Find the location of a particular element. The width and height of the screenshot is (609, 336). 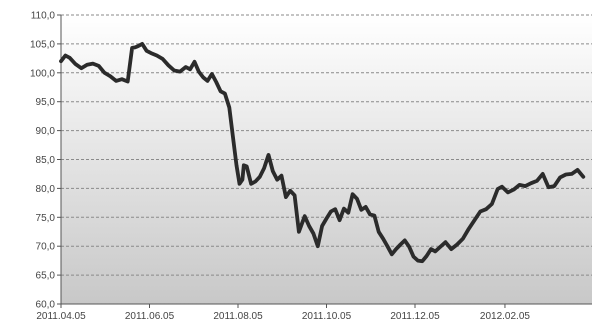

y-tick-label: 70,0 is located at coordinates (46, 247).